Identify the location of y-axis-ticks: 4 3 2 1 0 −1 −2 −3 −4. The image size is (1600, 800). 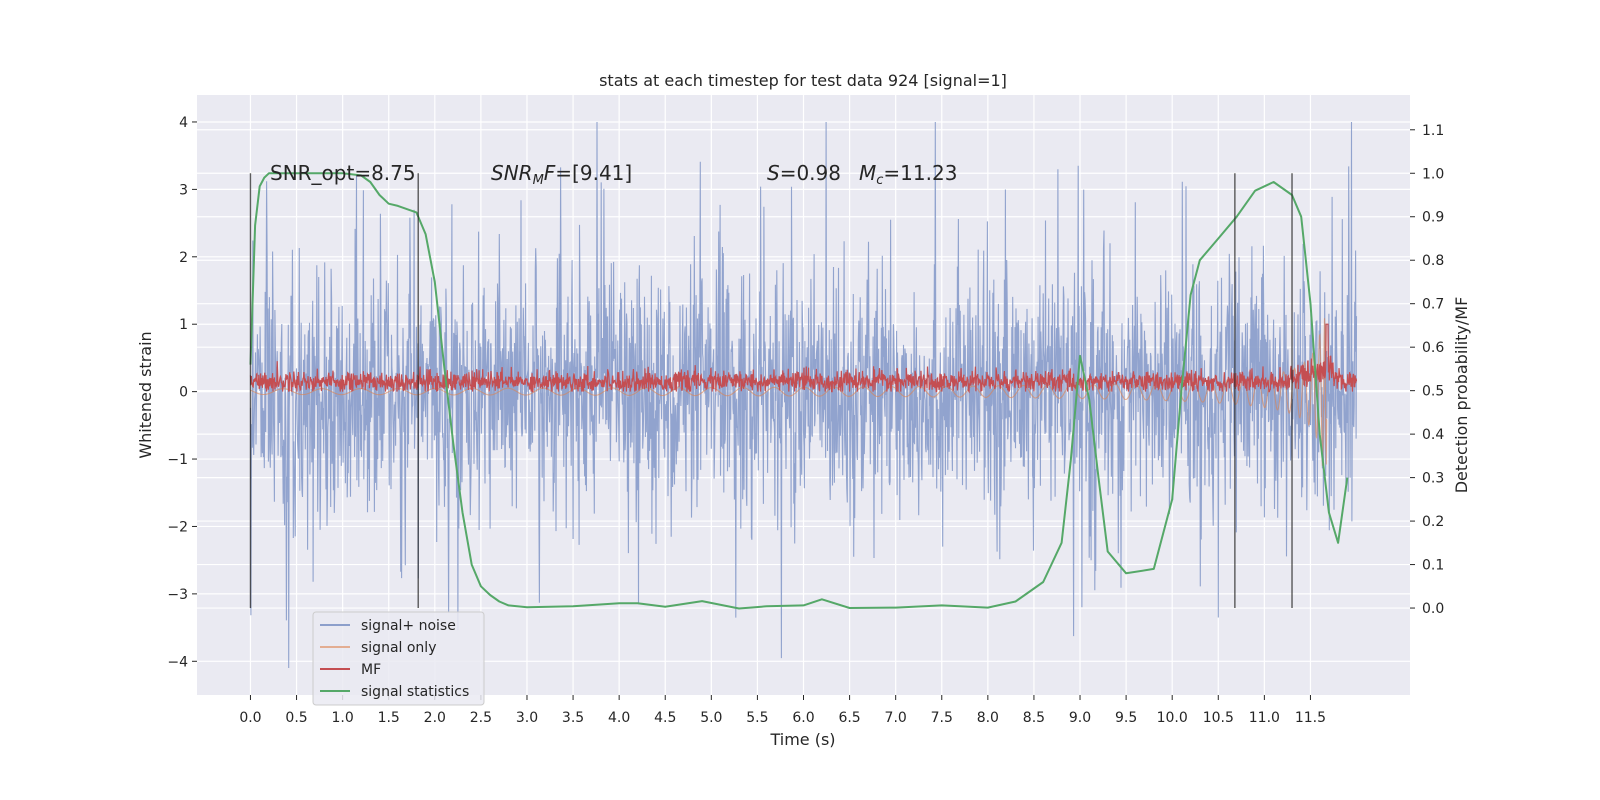
(182, 392).